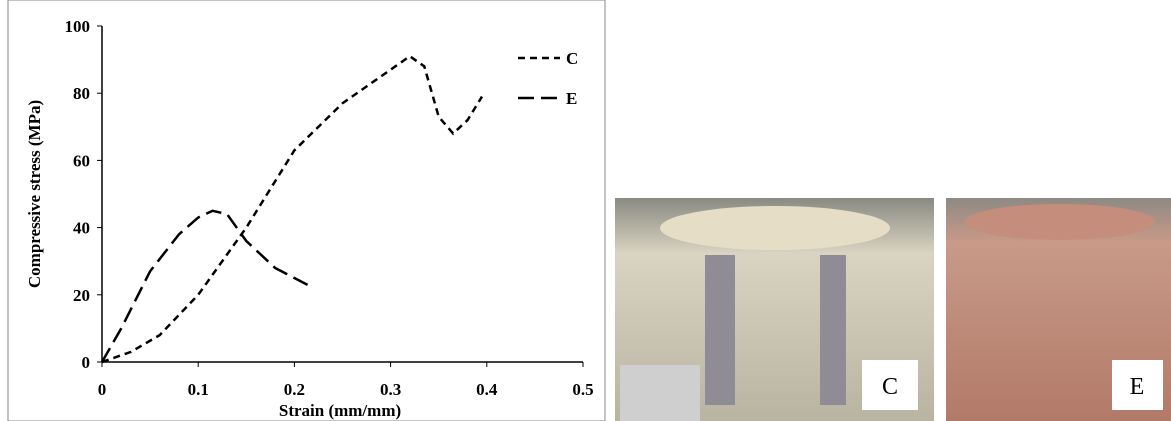  I want to click on x-tick-label: 0.1, so click(198, 389).